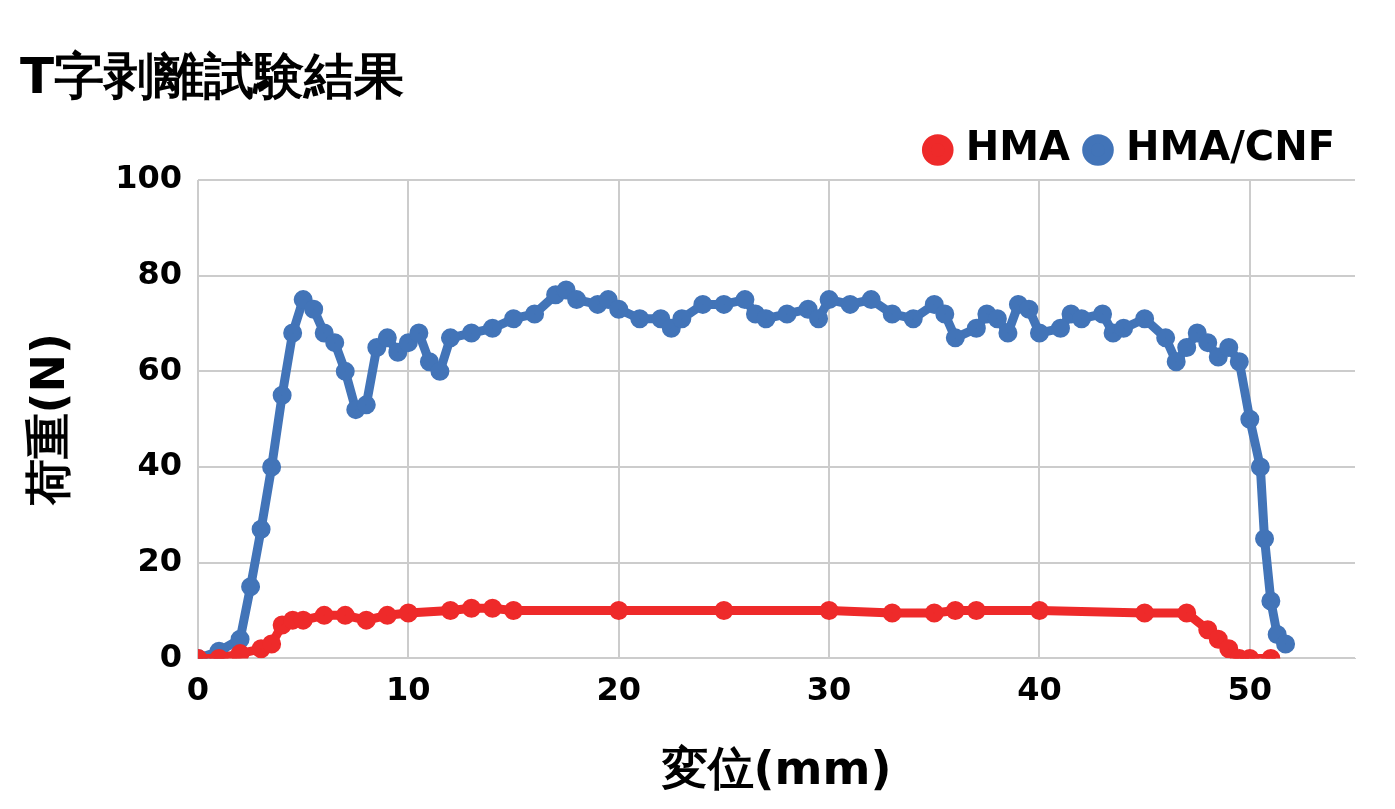 Image resolution: width=1395 pixels, height=809 pixels. I want to click on y-tick-label: 40, so click(159, 464).